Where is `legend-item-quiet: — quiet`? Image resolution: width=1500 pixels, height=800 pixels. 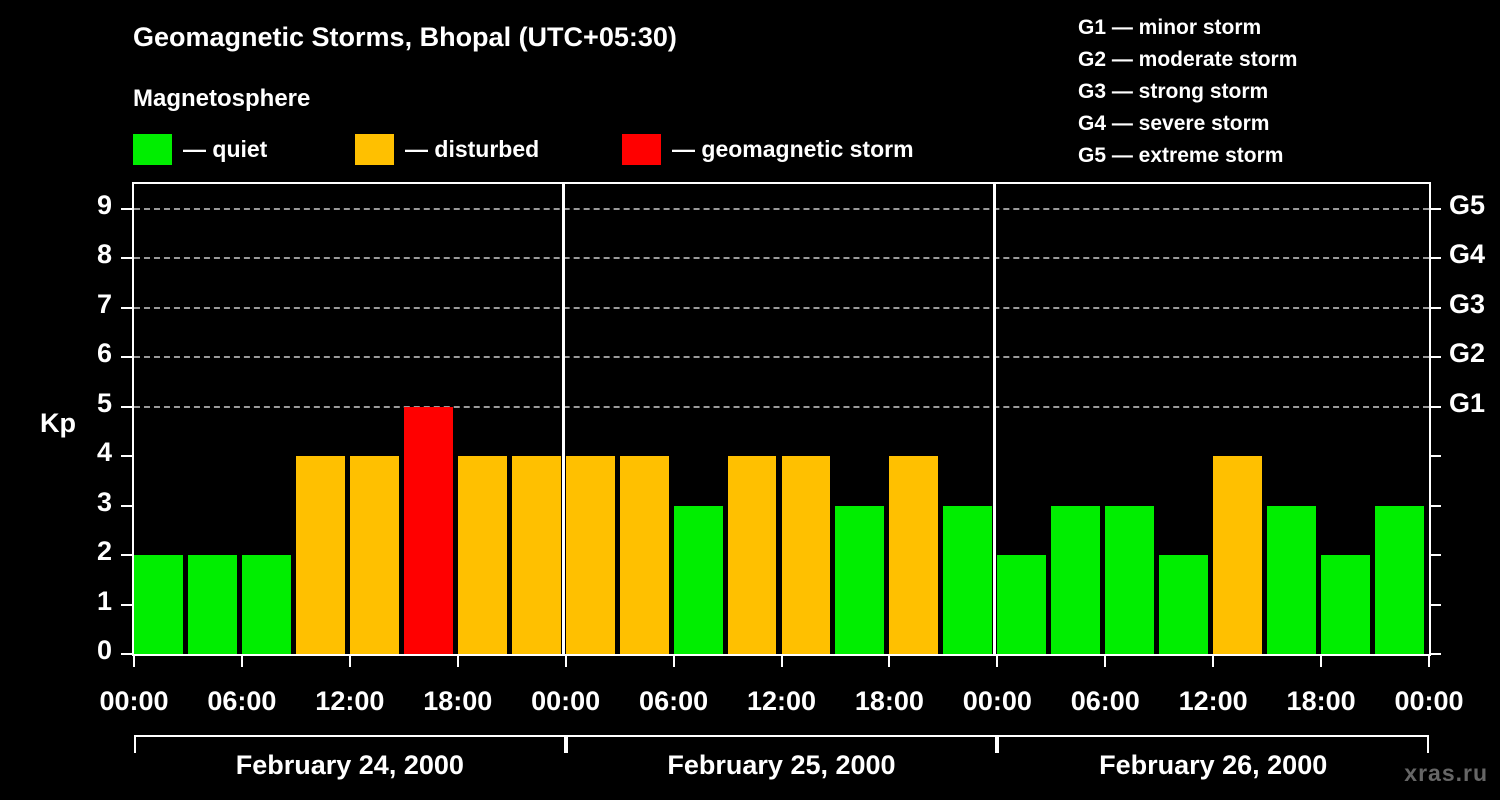
legend-item-quiet: — quiet is located at coordinates (200, 149).